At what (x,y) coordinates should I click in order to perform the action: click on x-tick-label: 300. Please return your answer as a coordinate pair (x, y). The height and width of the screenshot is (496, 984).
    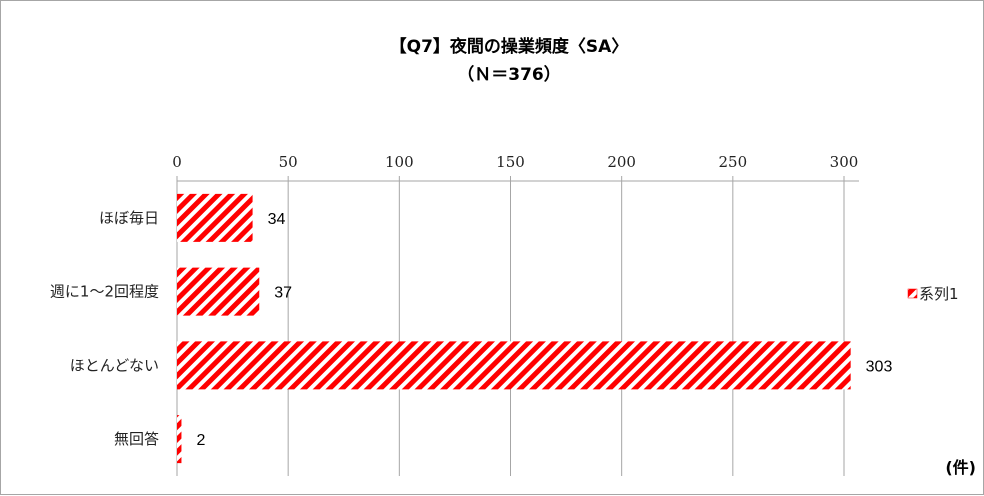
    Looking at the image, I should click on (844, 162).